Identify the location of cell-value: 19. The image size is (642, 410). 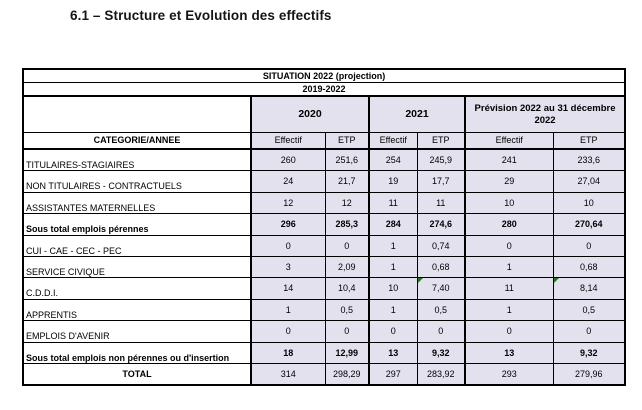
(393, 181).